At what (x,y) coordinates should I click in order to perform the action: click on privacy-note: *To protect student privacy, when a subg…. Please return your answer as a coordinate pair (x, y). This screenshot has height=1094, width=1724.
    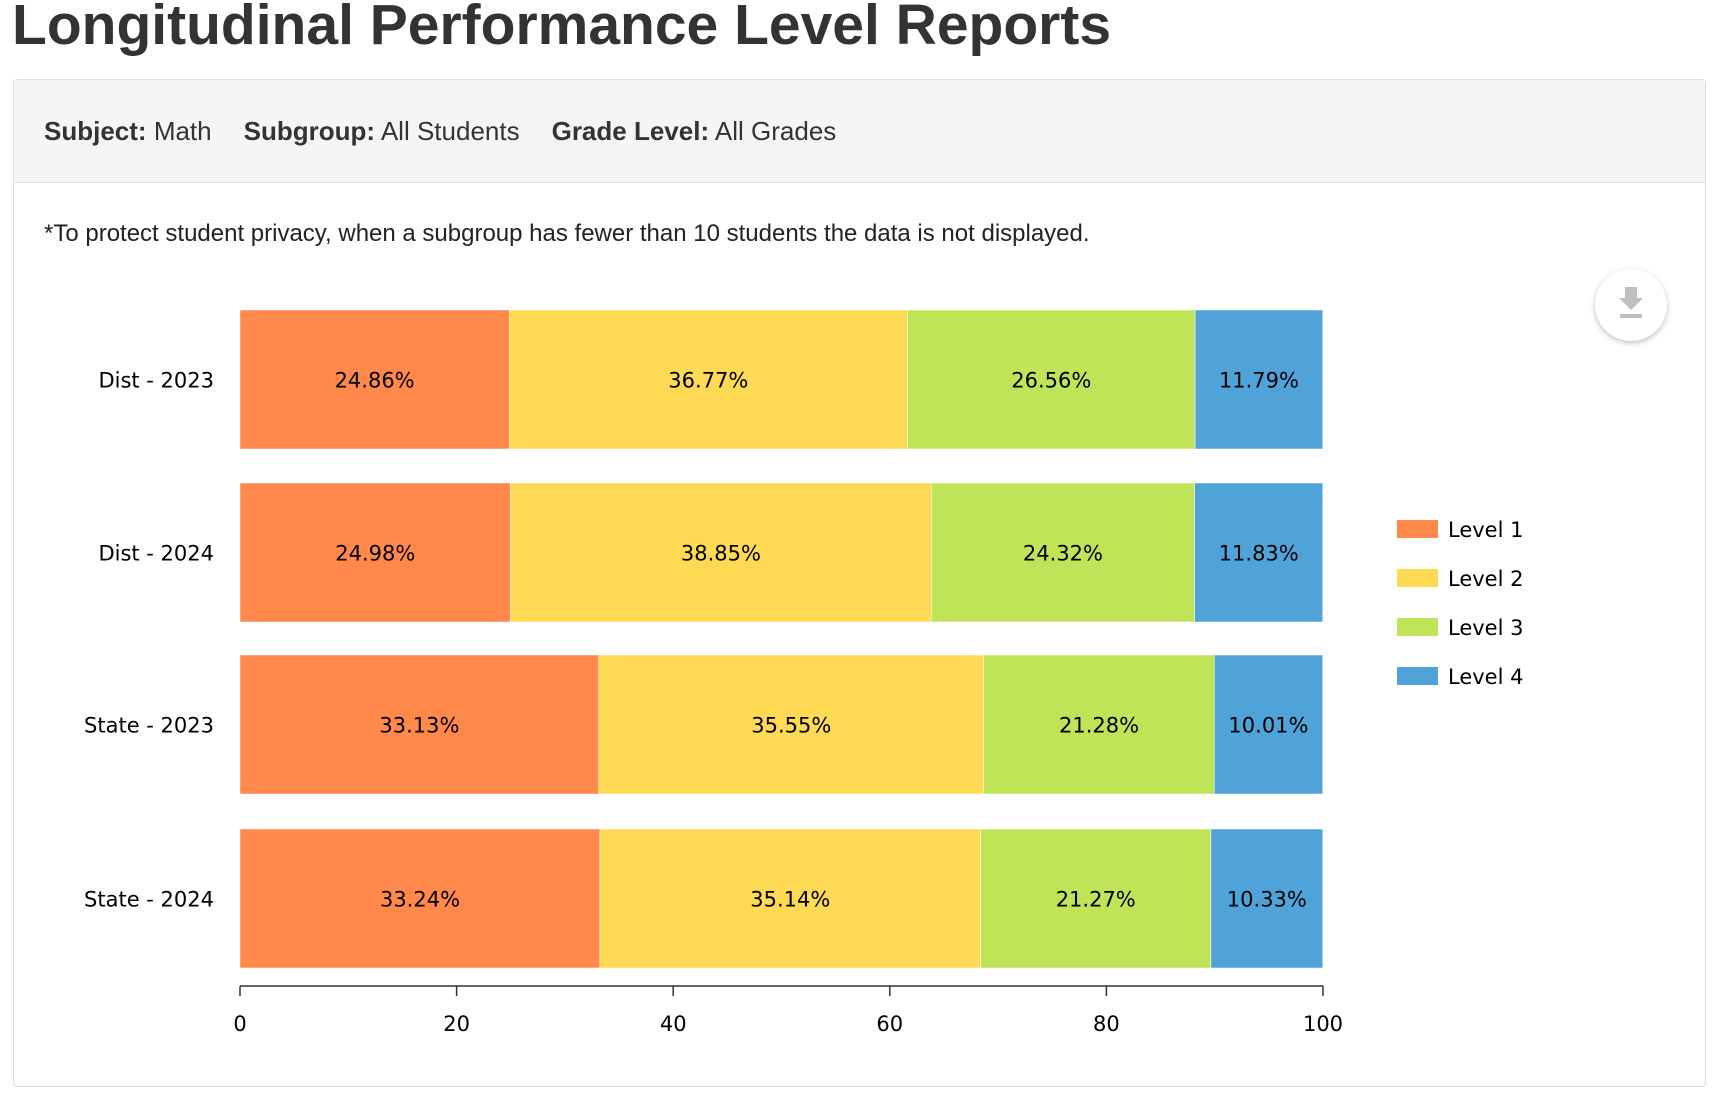
    Looking at the image, I should click on (567, 233).